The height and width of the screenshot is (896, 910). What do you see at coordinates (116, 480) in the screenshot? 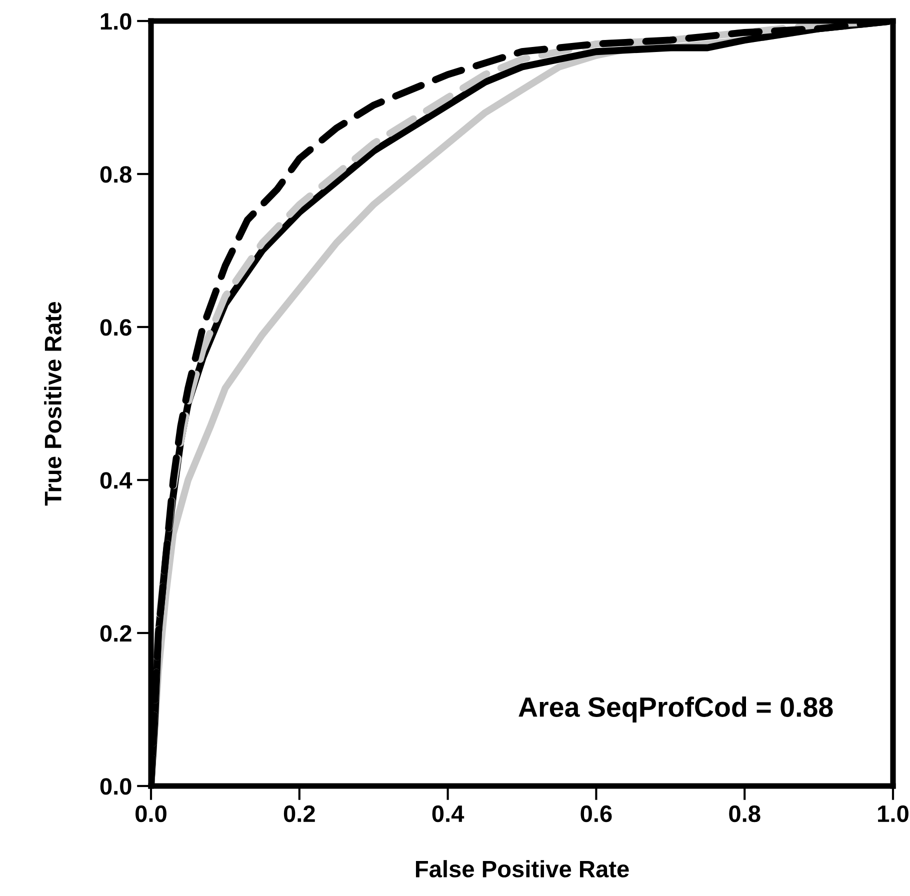
I see `y-tick-label: 0.4` at bounding box center [116, 480].